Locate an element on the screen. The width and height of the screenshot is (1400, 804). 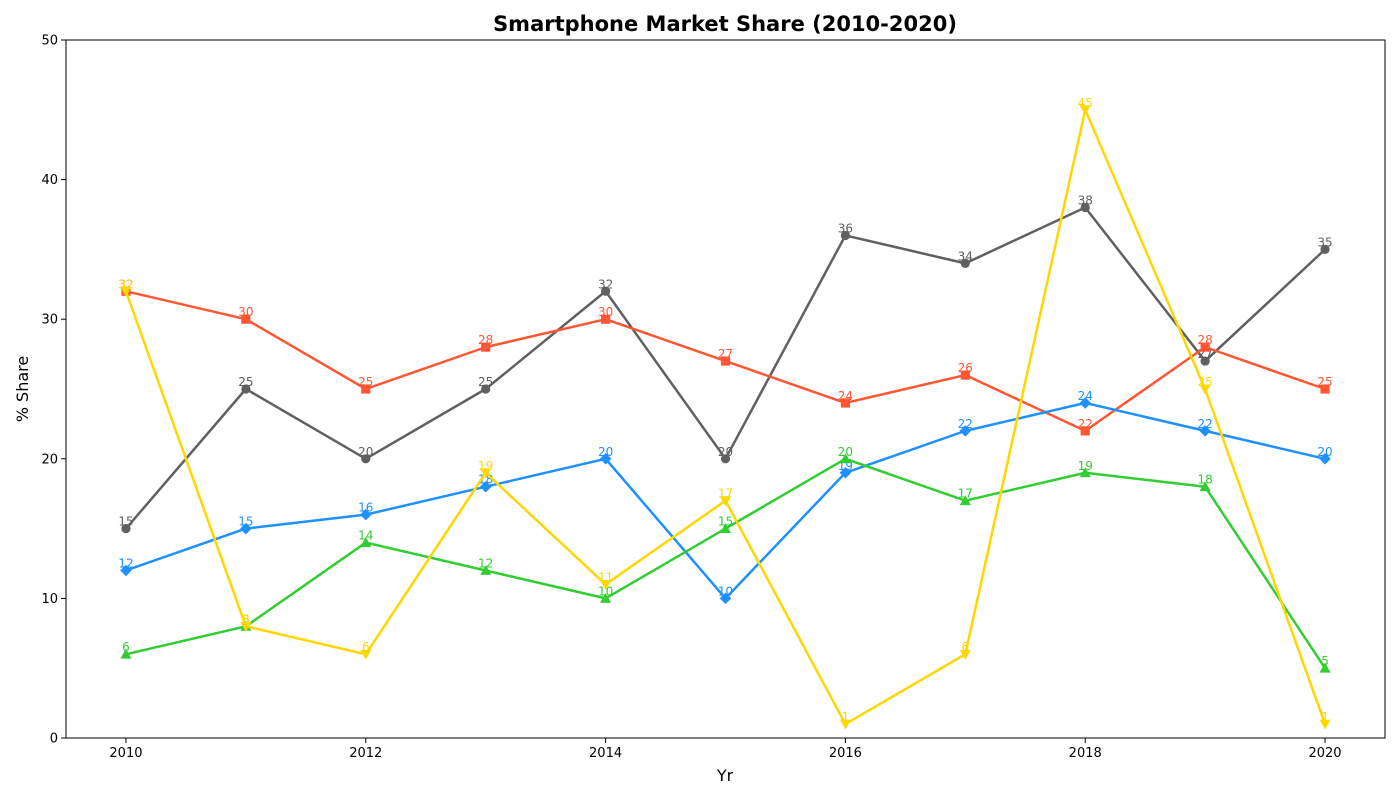
data-label: 28 is located at coordinates (485, 340).